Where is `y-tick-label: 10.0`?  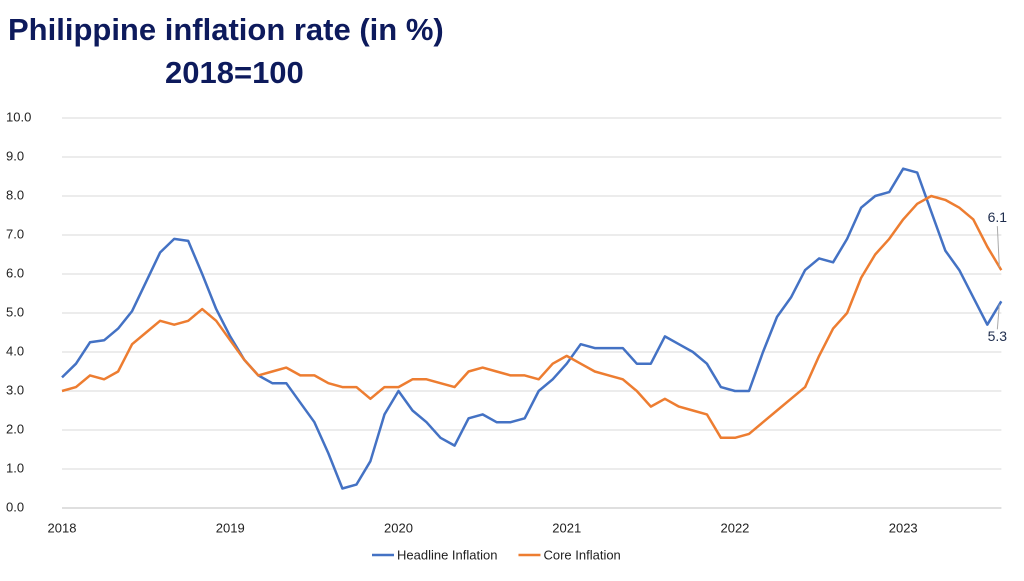
y-tick-label: 10.0 is located at coordinates (18, 116).